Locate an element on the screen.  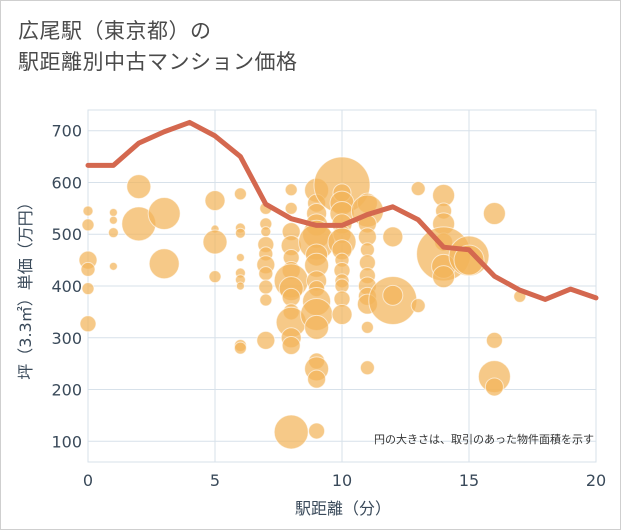
size-annotation: 円の大きさは、取引のあった物件面積を示す is located at coordinates (484, 439).